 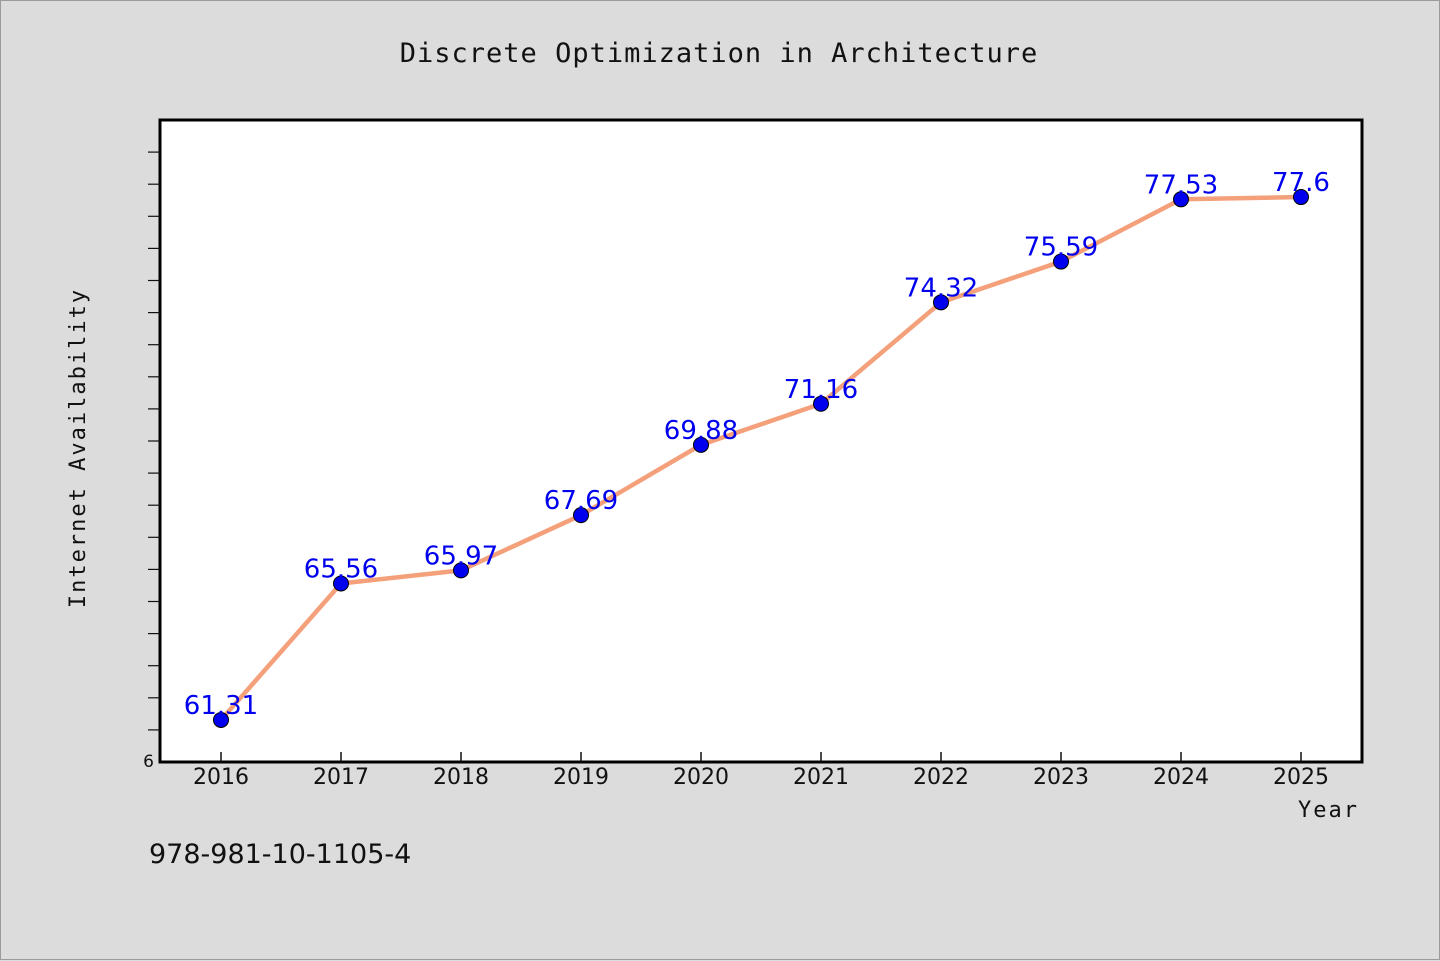 I want to click on x-tick-label: 2023, so click(x=1061, y=777).